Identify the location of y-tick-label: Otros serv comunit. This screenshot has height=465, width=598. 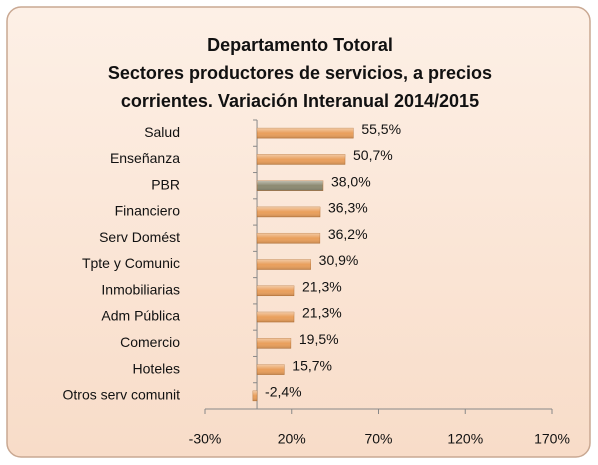
(122, 395).